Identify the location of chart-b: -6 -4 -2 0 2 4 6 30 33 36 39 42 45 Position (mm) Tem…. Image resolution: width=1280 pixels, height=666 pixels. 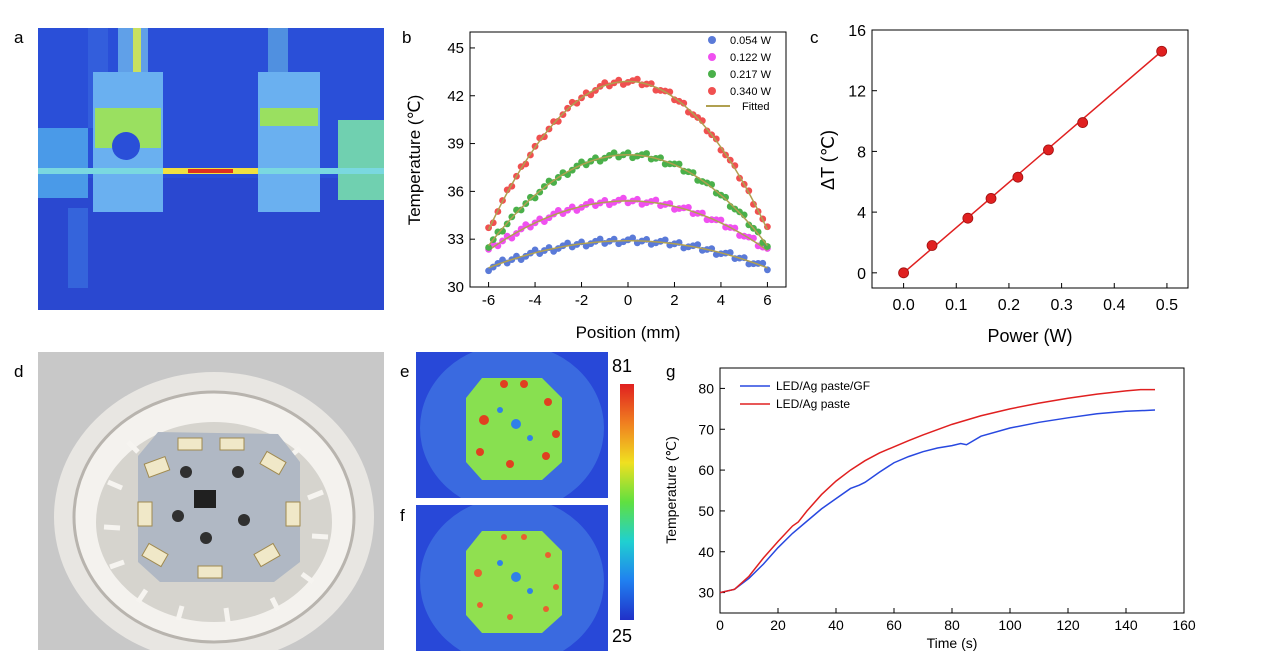
(596, 186).